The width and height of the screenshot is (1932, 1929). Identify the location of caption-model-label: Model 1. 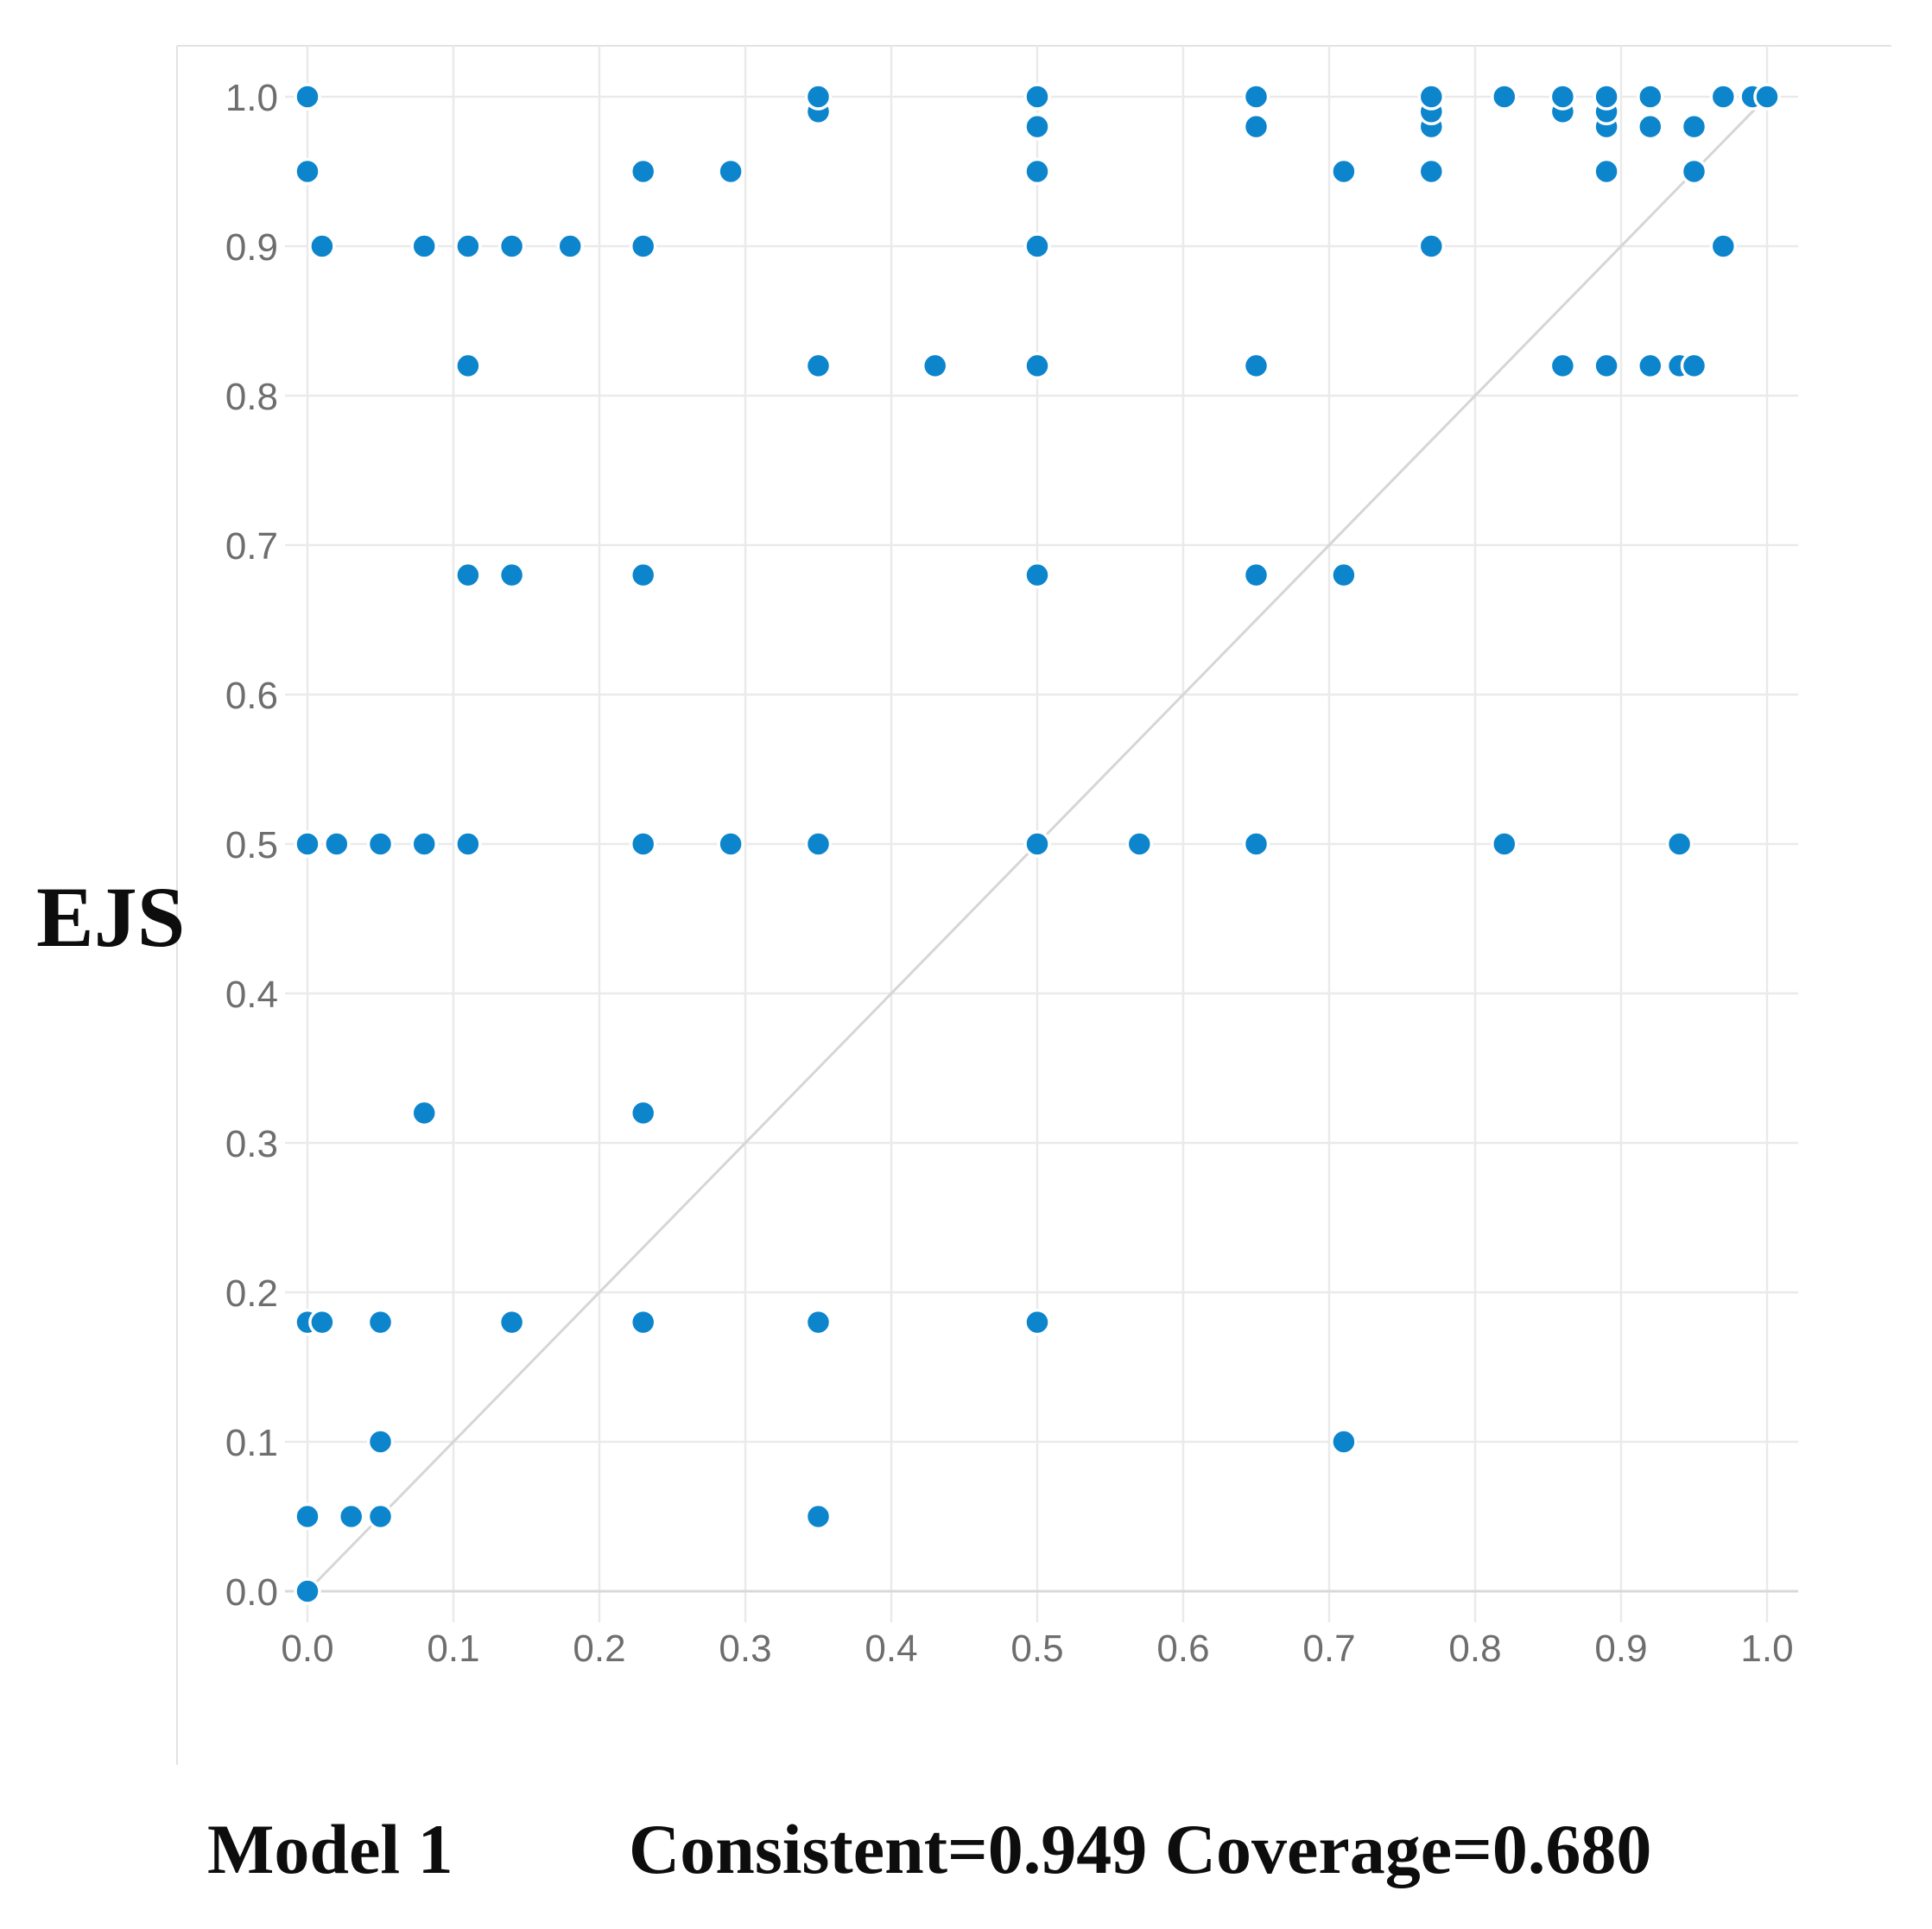
(330, 1849).